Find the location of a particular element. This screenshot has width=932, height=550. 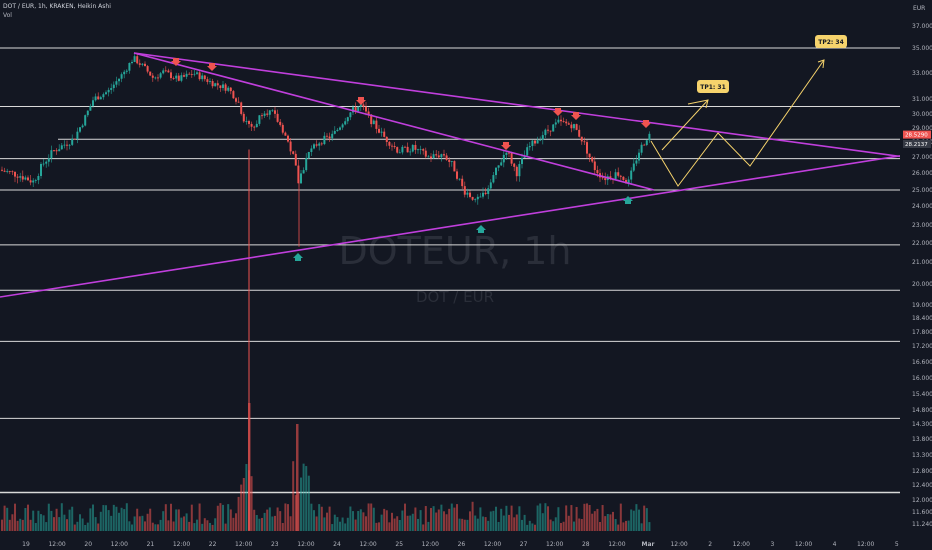

price-tick-17: 17.800 is located at coordinates (922, 332).